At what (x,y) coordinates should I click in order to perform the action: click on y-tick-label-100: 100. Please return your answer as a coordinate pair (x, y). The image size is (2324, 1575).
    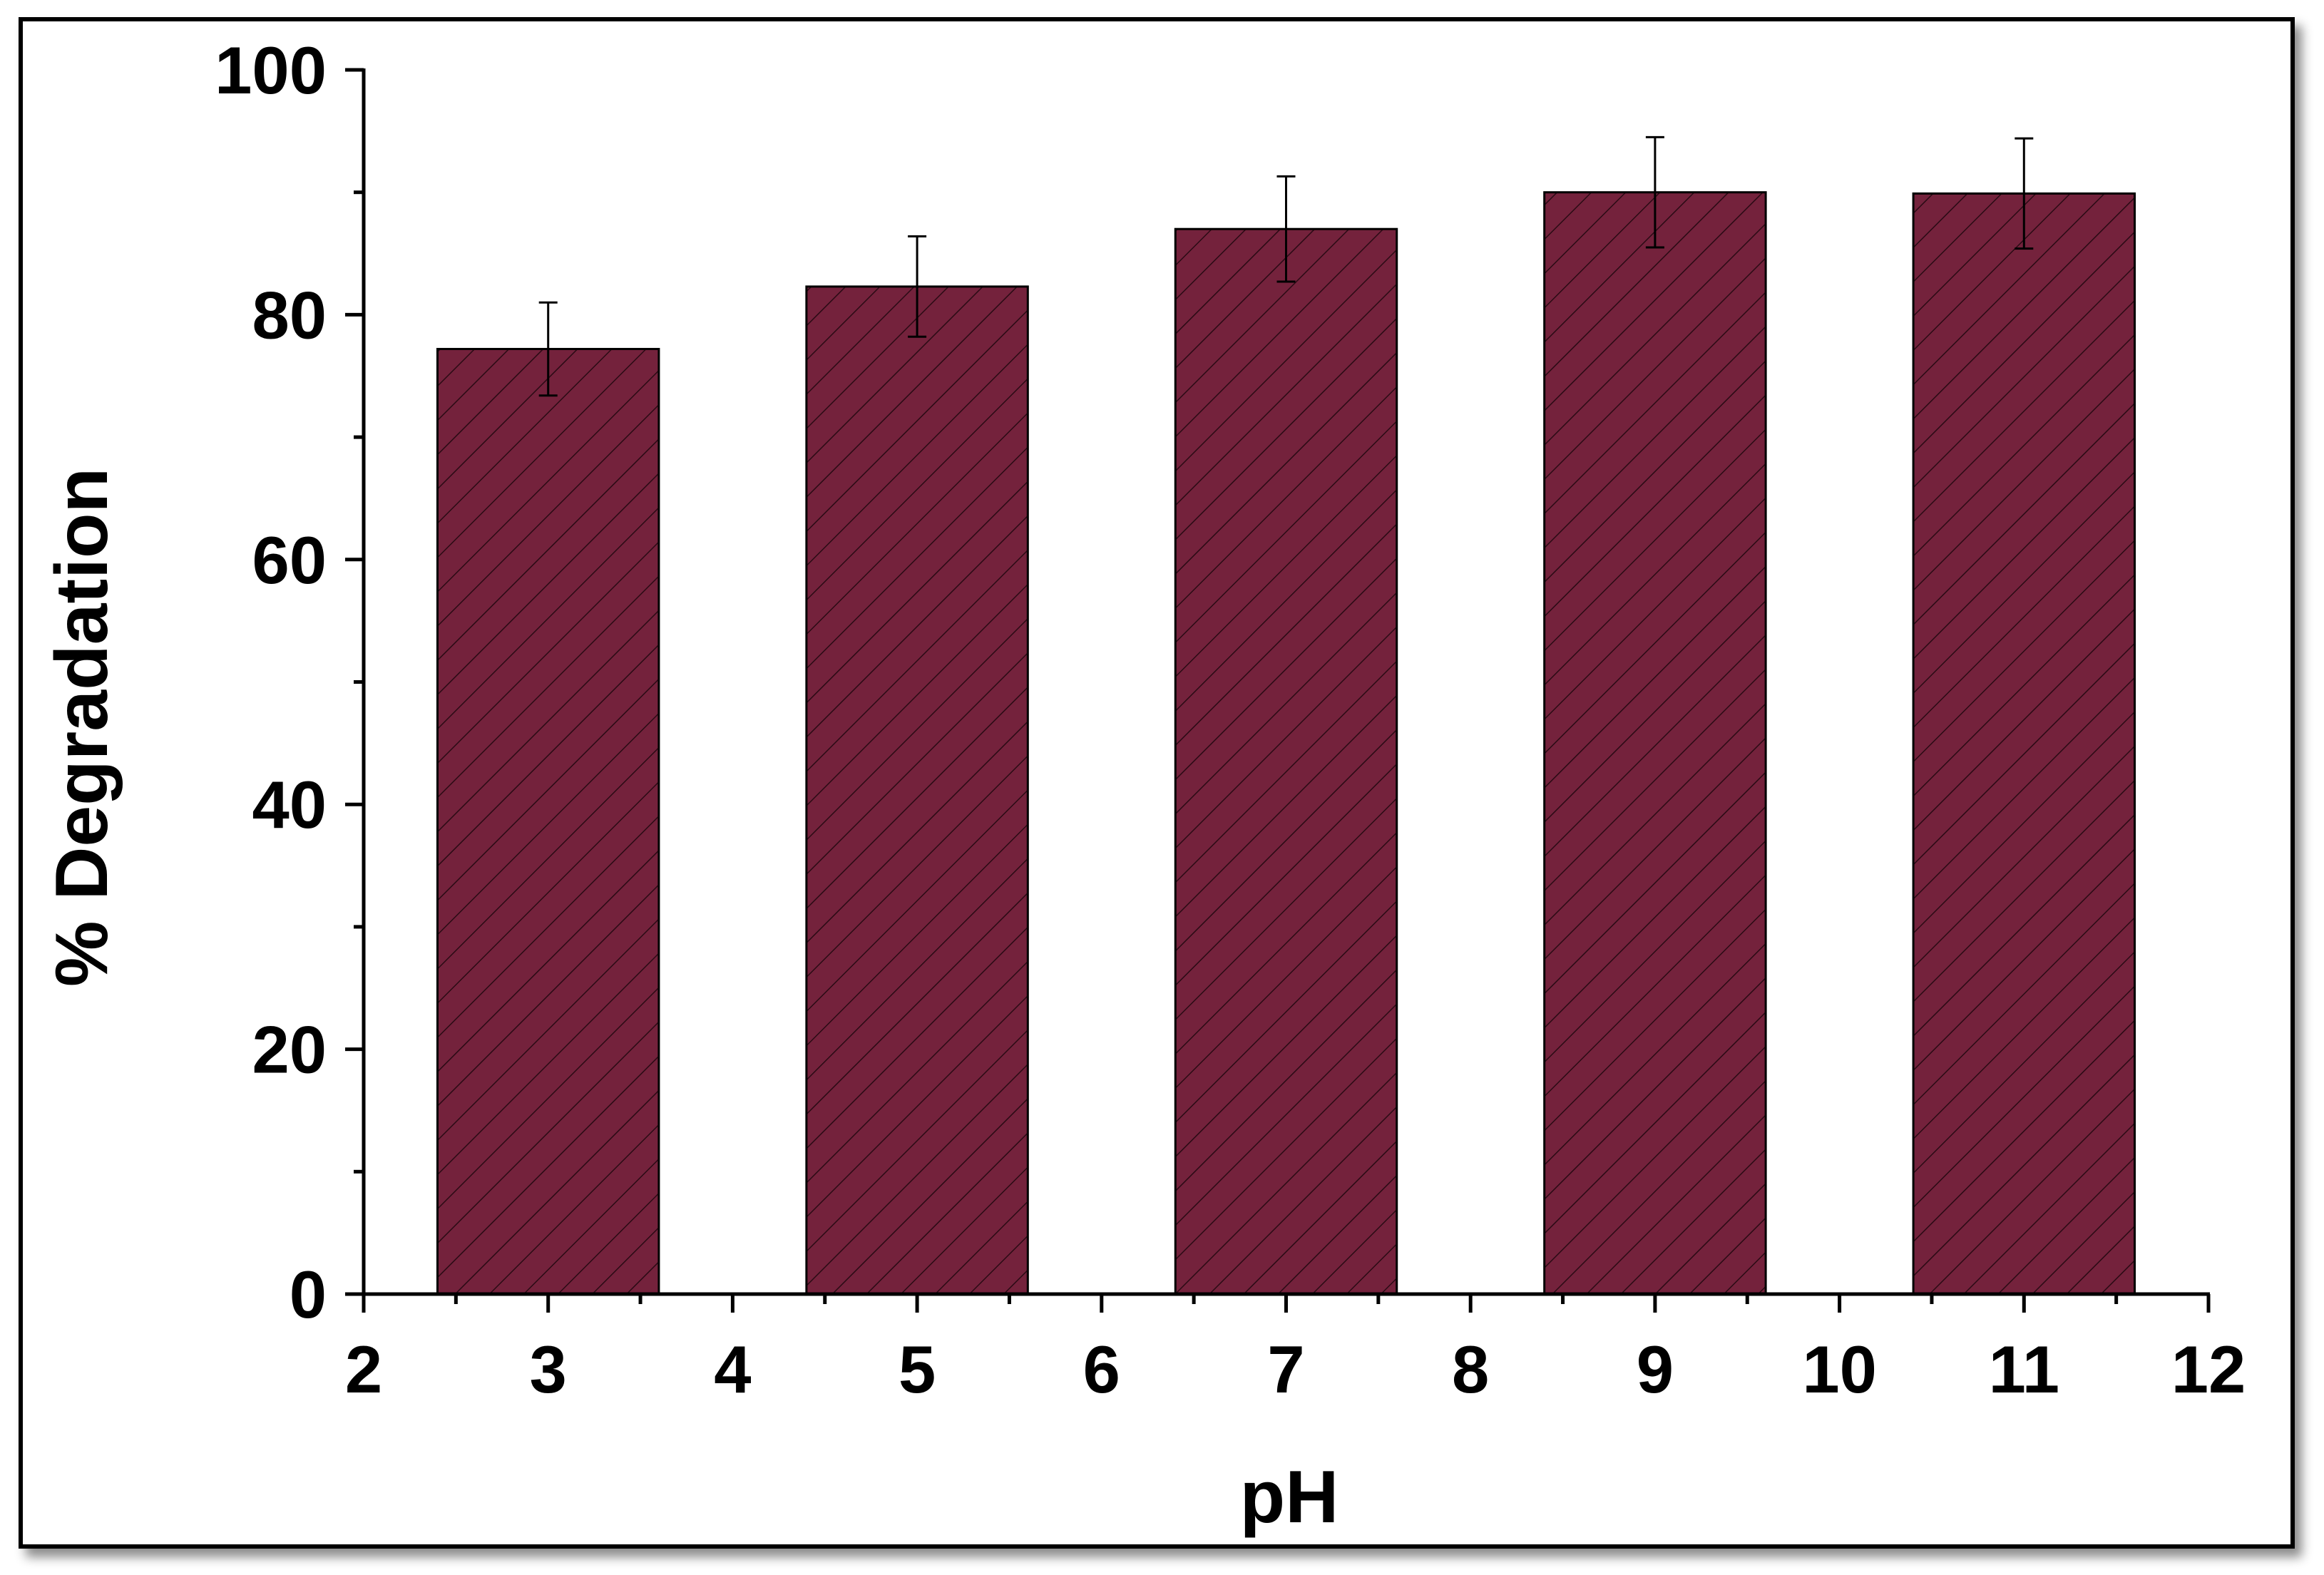
    Looking at the image, I should click on (271, 70).